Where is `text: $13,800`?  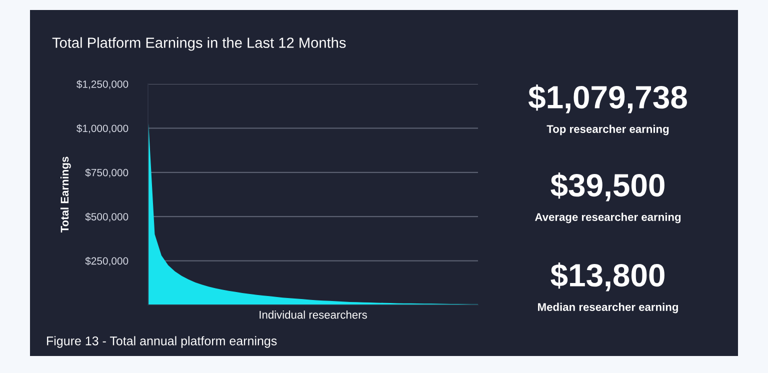 text: $13,800 is located at coordinates (607, 277).